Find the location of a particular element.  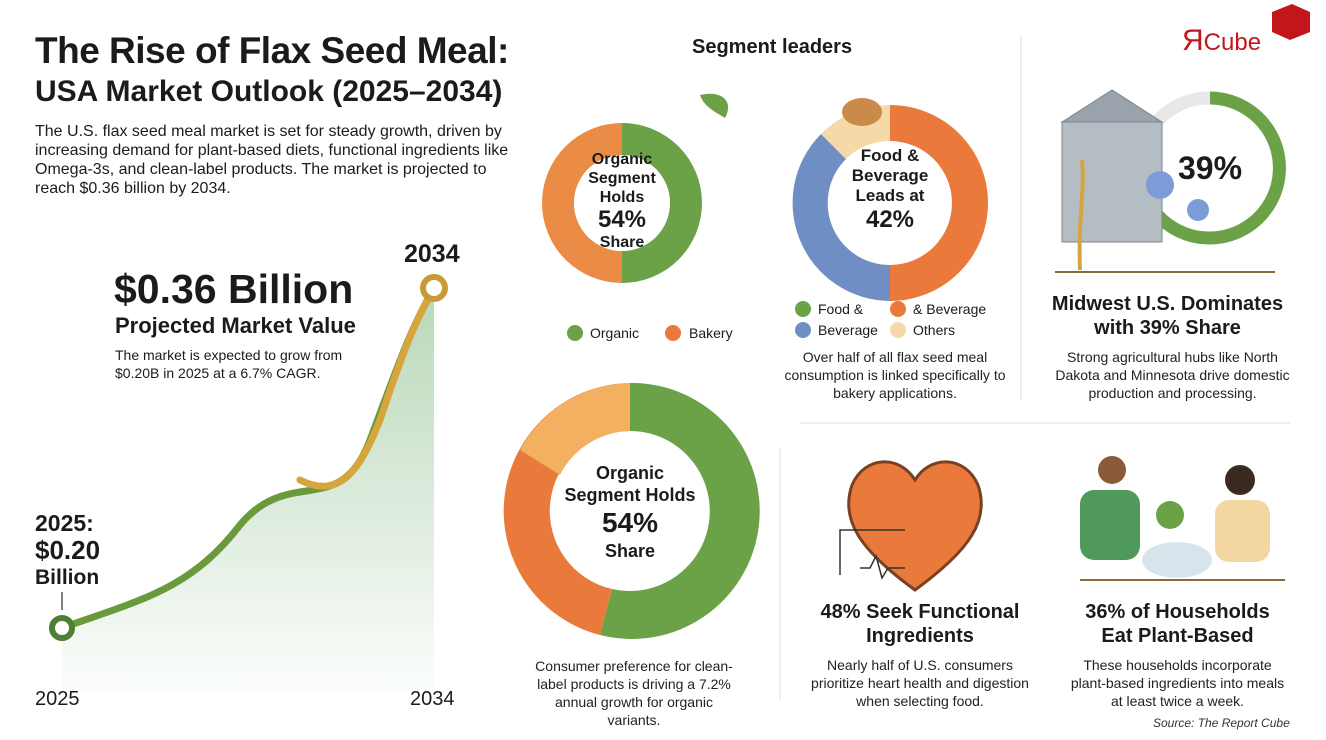

legend-entry: Others is located at coordinates (934, 330).